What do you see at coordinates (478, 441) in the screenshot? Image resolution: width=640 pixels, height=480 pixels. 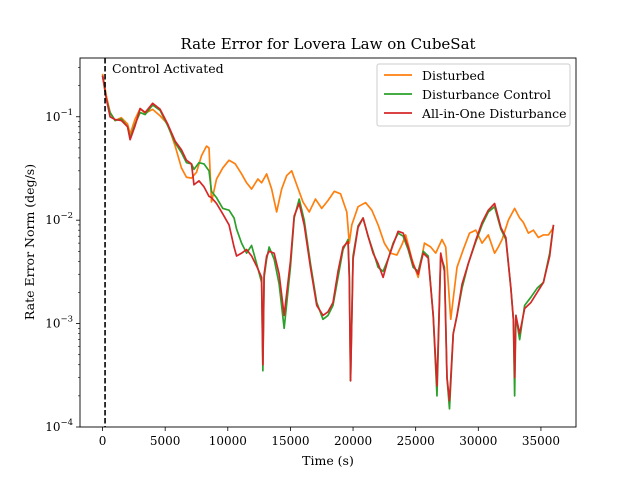 I see `x-tick-label: 30000` at bounding box center [478, 441].